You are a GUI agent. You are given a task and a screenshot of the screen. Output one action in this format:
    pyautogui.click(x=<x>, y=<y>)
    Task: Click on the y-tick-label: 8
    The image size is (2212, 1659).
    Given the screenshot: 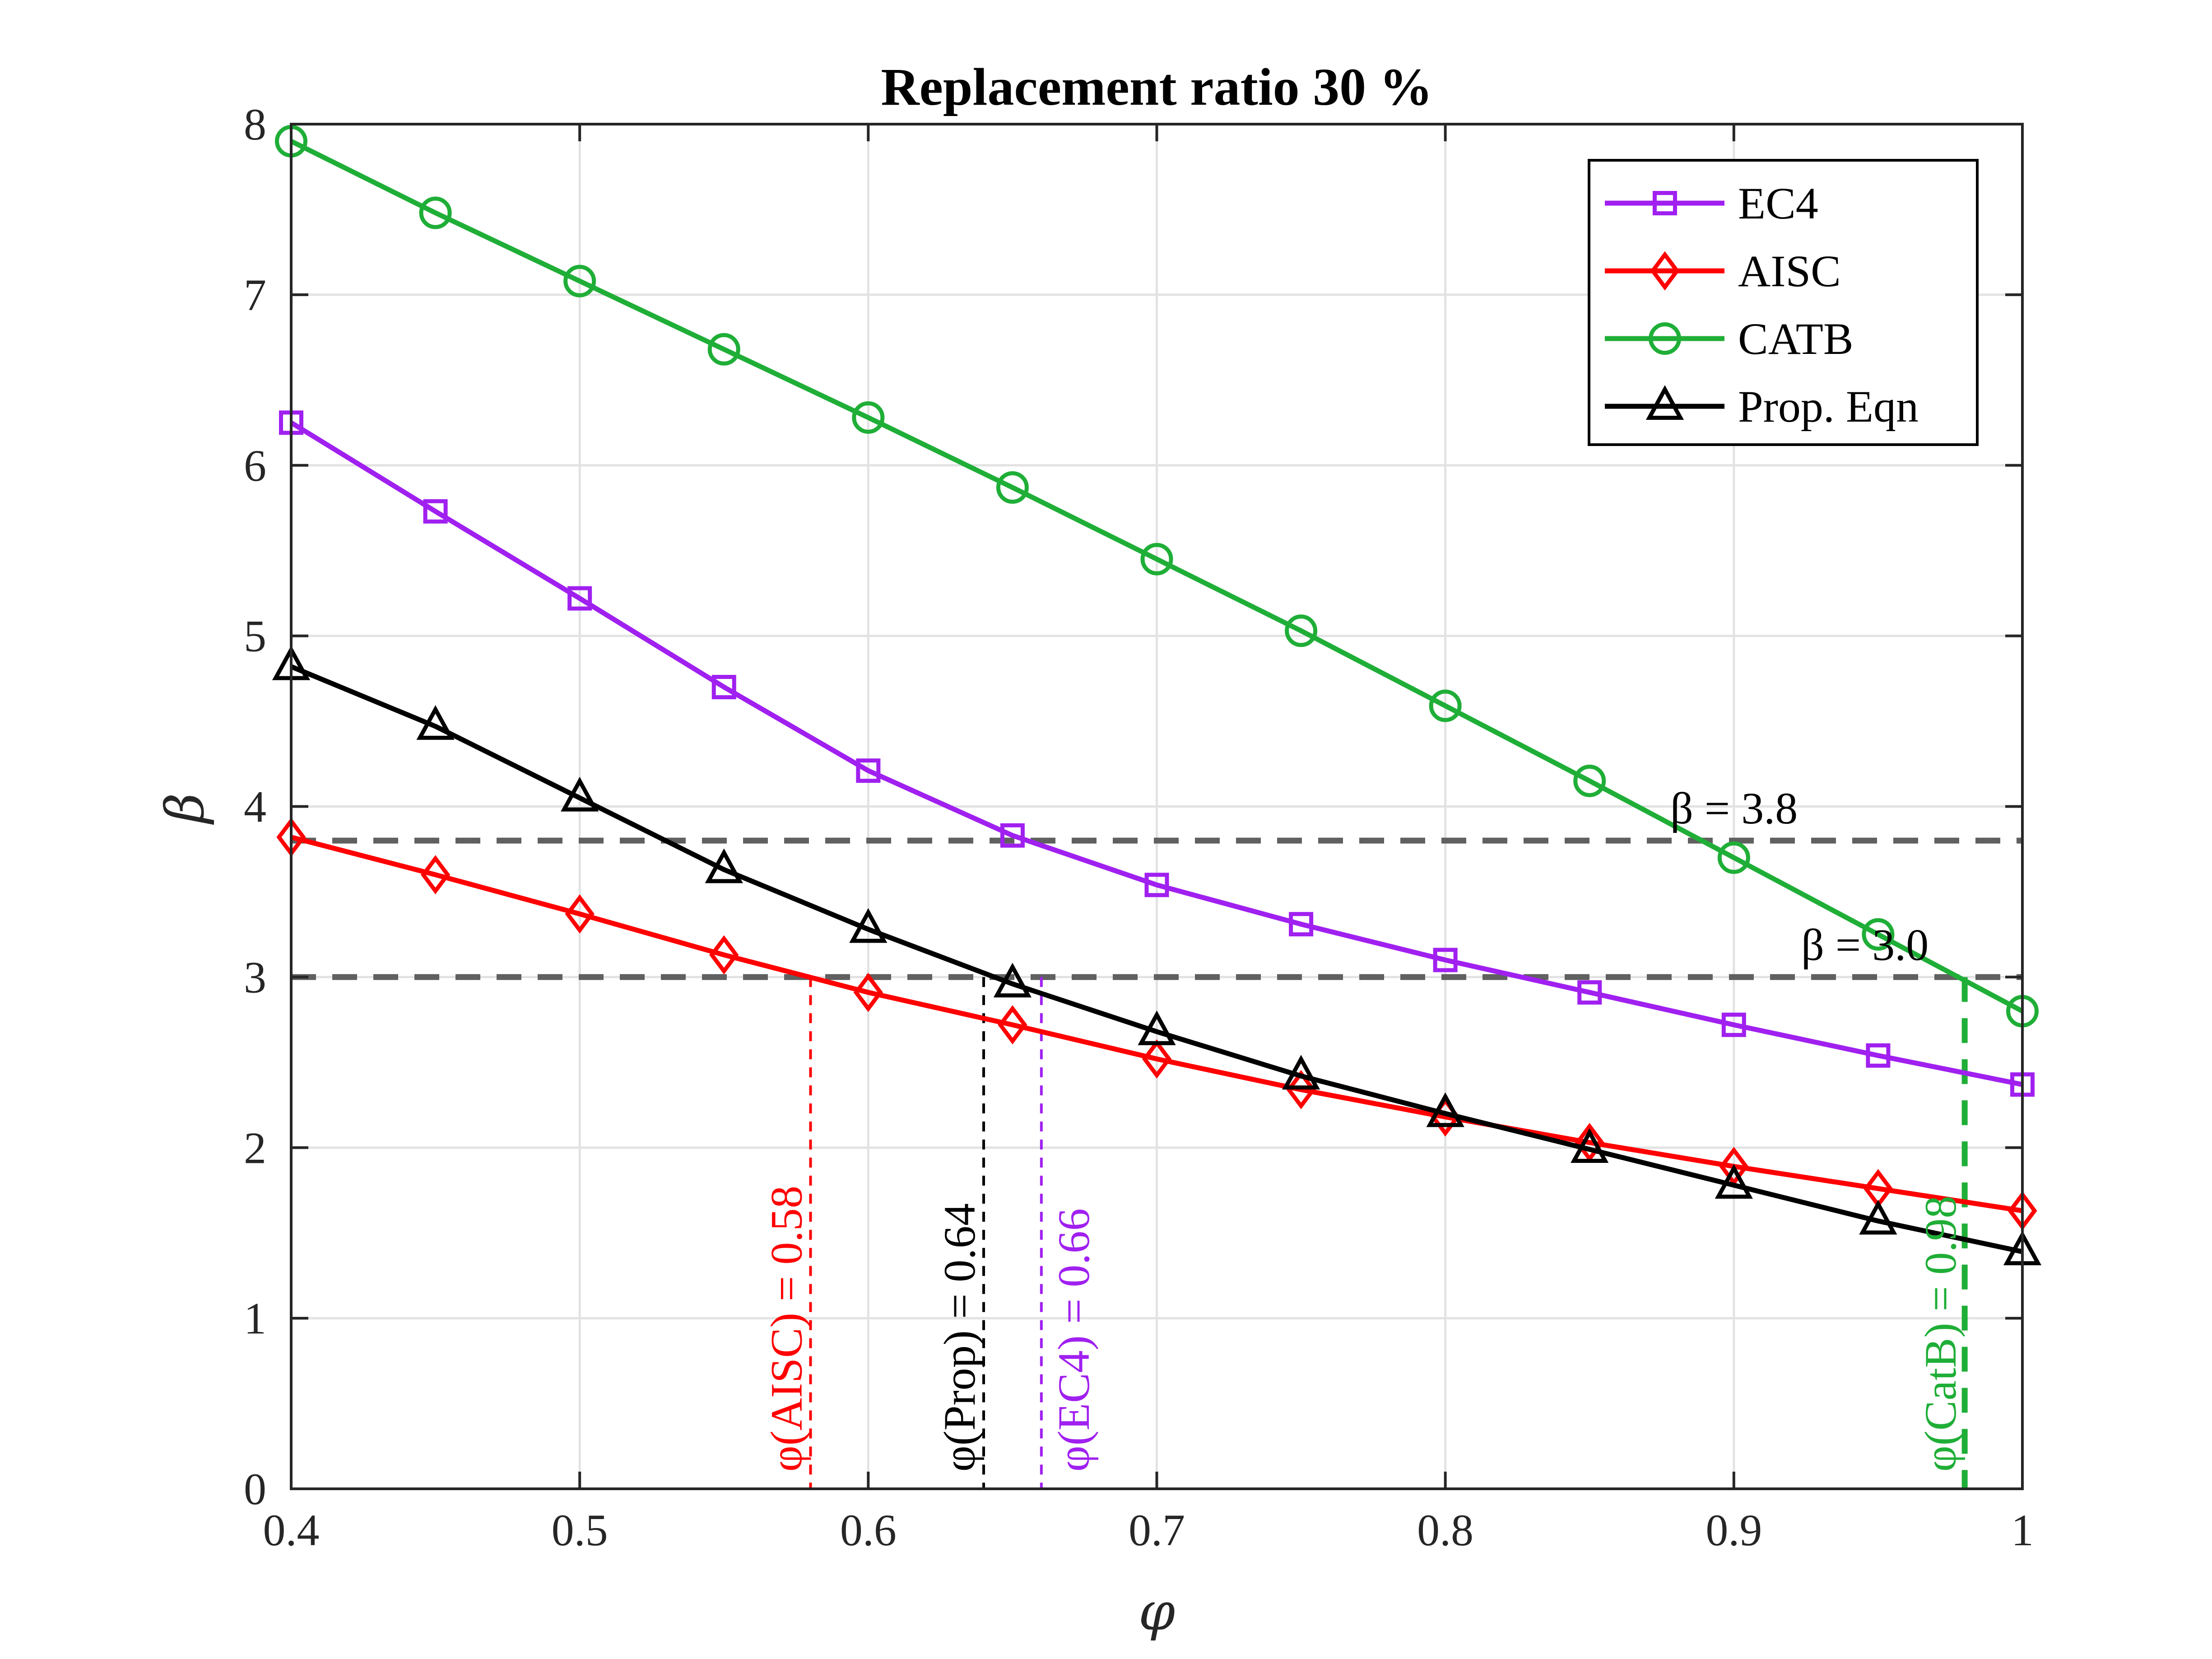 What is the action you would take?
    pyautogui.click(x=255, y=124)
    